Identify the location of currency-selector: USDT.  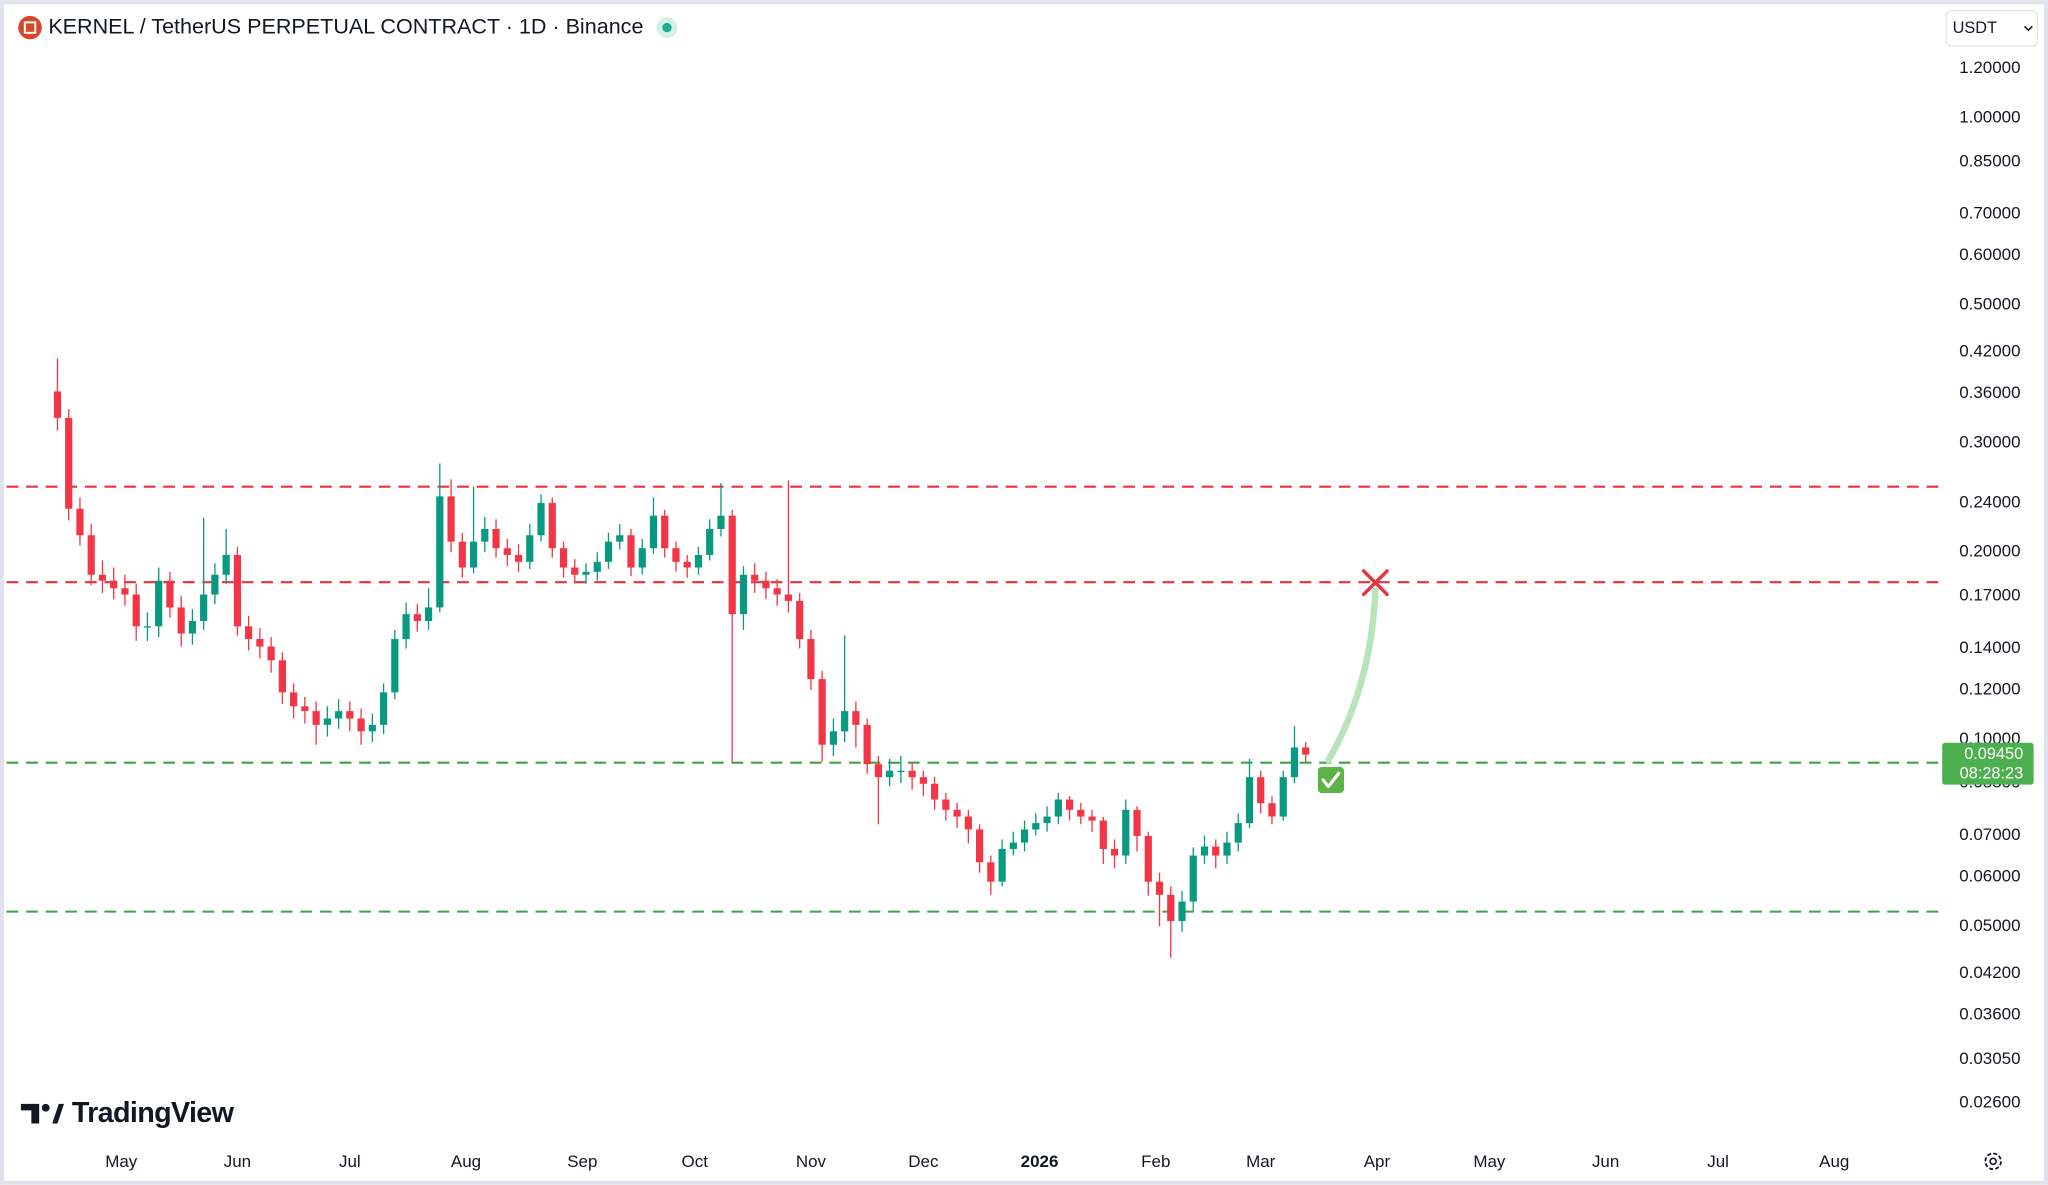
(1992, 28).